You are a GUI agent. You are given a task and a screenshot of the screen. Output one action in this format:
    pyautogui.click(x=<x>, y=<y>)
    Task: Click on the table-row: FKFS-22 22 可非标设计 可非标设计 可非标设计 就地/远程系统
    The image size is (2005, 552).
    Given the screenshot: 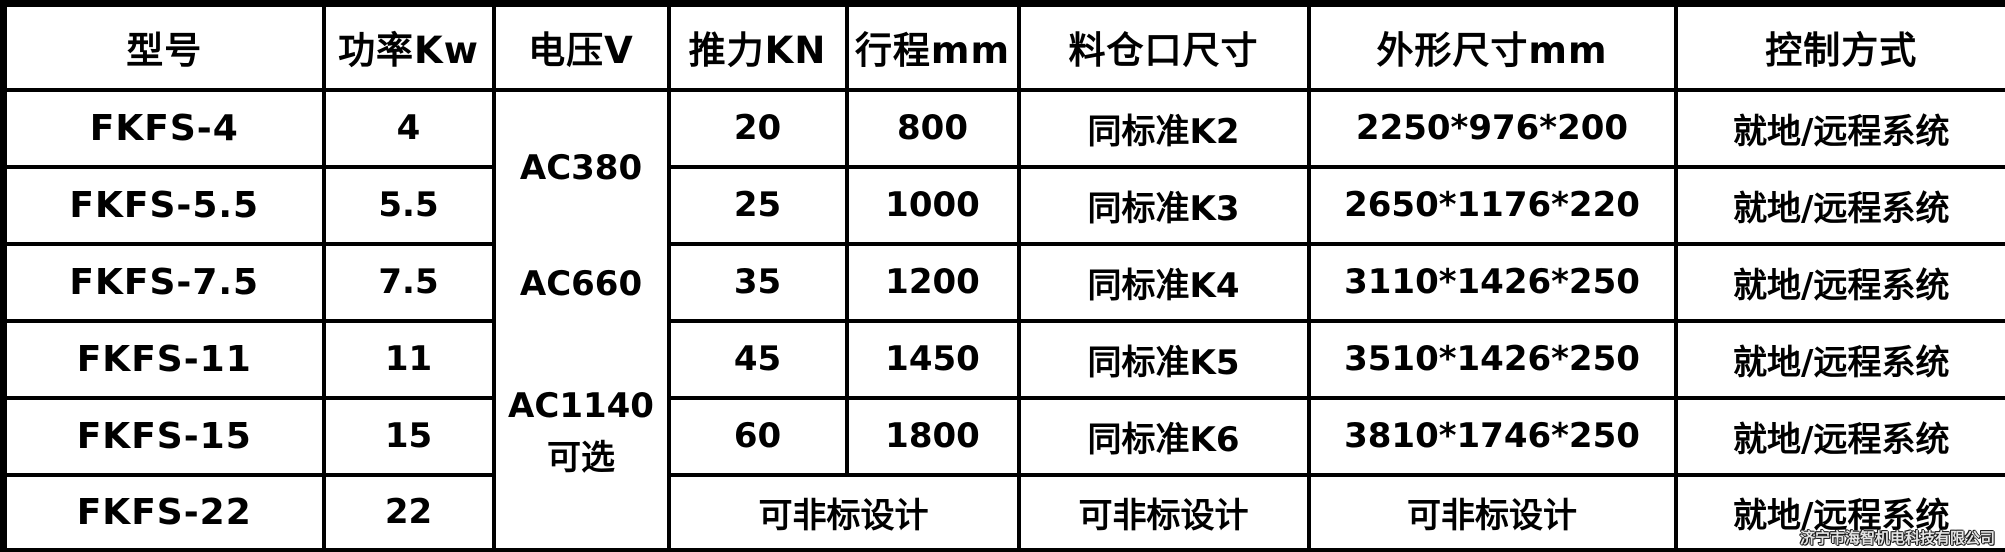 What is the action you would take?
    pyautogui.click(x=1003, y=512)
    